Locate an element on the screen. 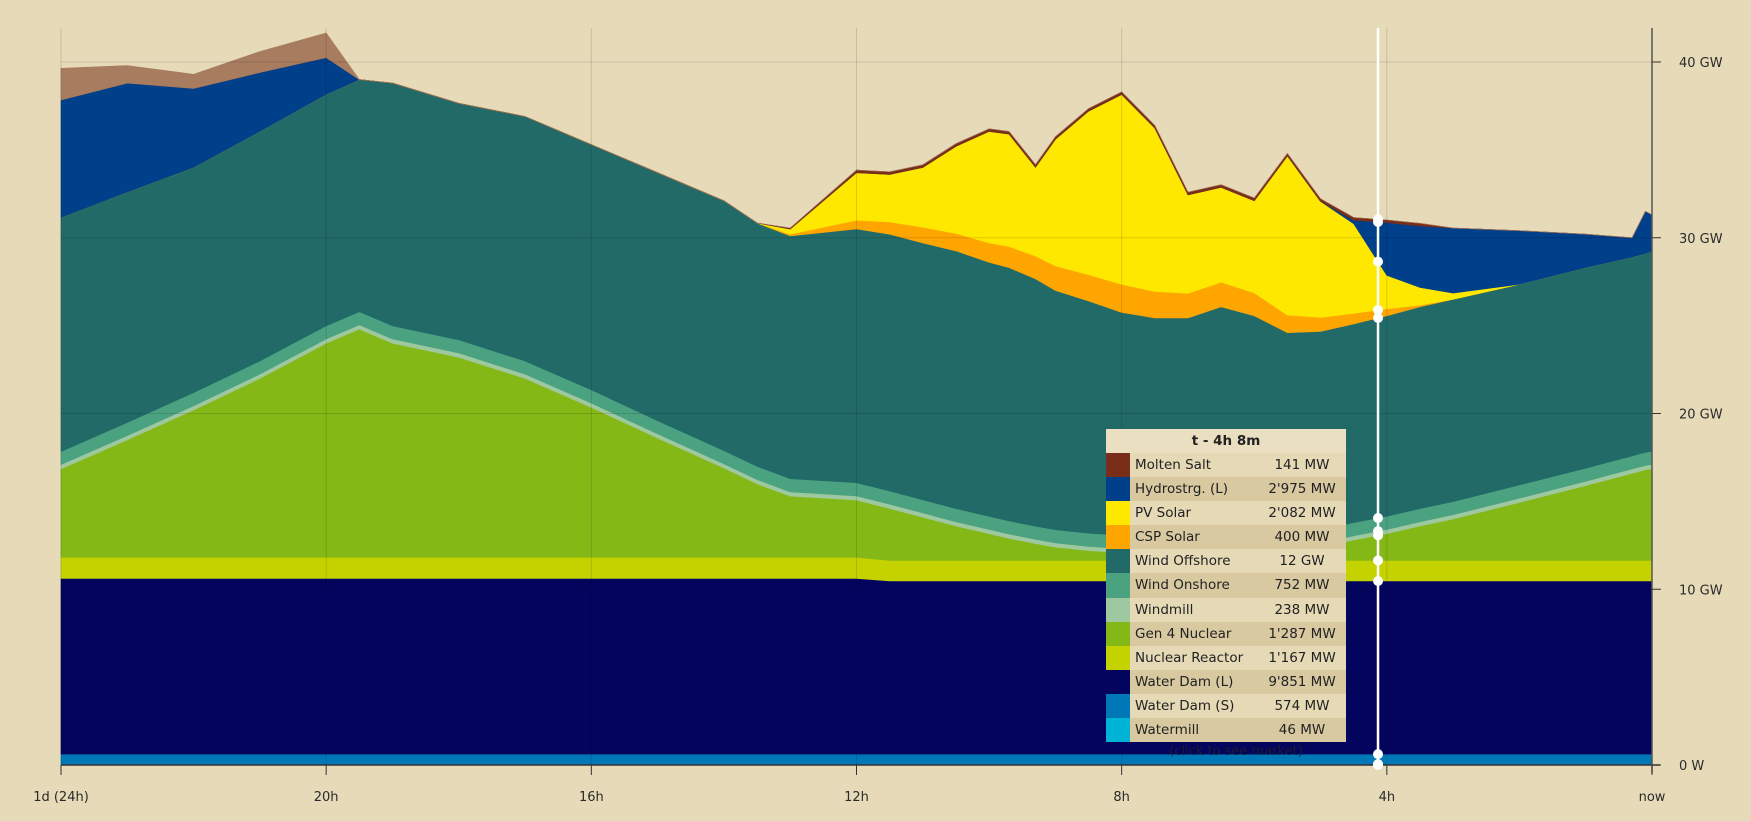  legend-row: Gen 4 Nuclear 1'287 MW is located at coordinates (1226, 633).